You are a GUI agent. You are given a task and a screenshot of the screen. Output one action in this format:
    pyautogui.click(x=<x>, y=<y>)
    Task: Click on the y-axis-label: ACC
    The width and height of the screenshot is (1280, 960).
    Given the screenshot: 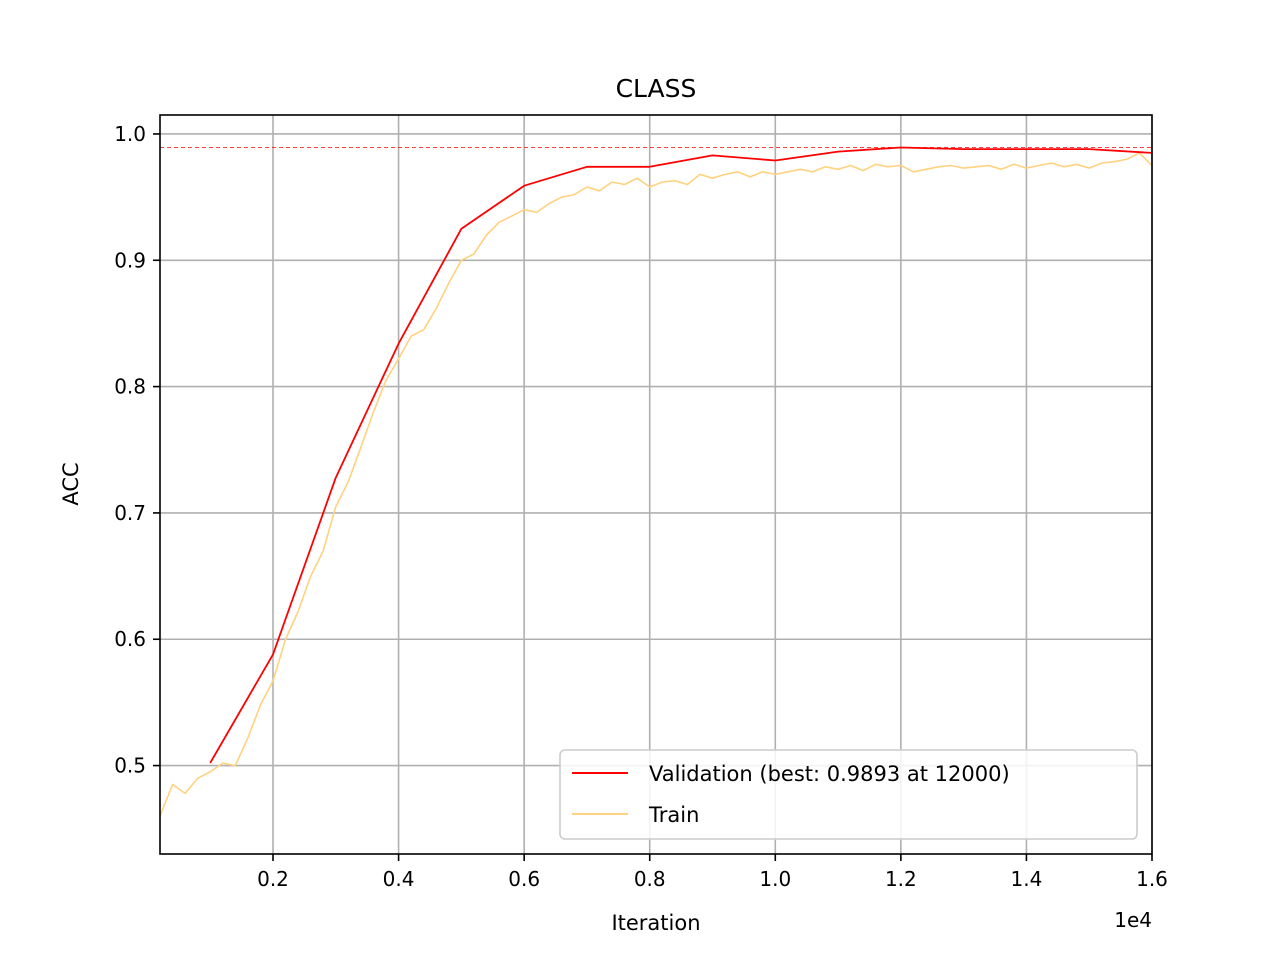 What is the action you would take?
    pyautogui.click(x=71, y=483)
    